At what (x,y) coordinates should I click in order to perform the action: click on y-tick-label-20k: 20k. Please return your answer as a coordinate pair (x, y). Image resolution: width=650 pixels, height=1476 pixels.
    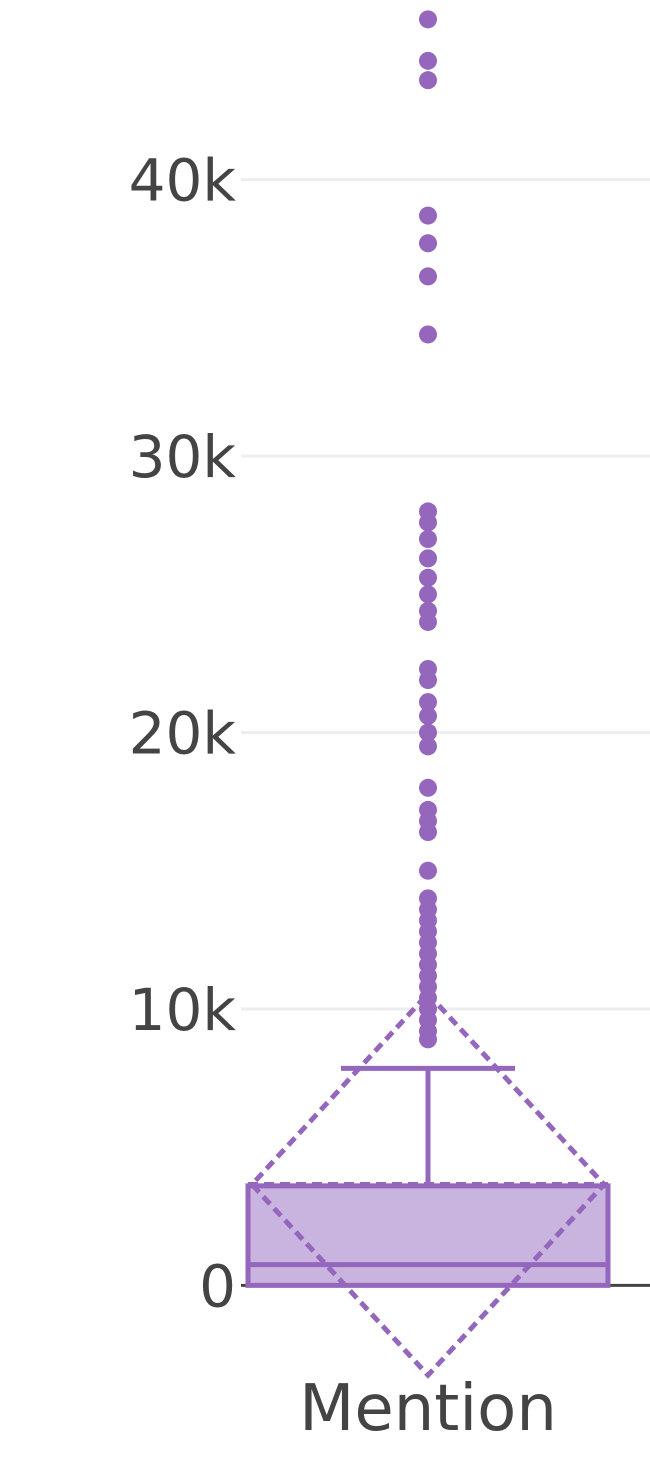
    Looking at the image, I should click on (183, 734).